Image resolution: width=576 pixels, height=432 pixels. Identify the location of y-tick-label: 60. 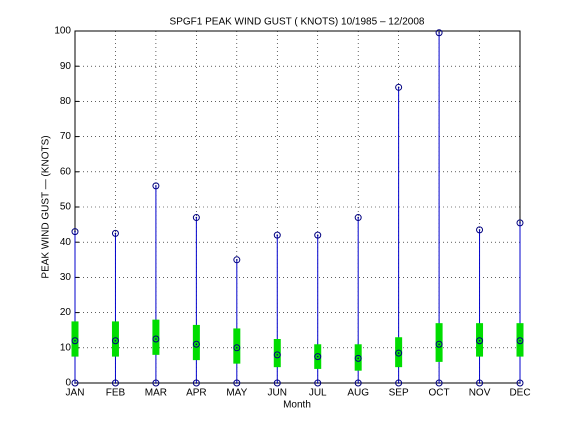
(66, 171).